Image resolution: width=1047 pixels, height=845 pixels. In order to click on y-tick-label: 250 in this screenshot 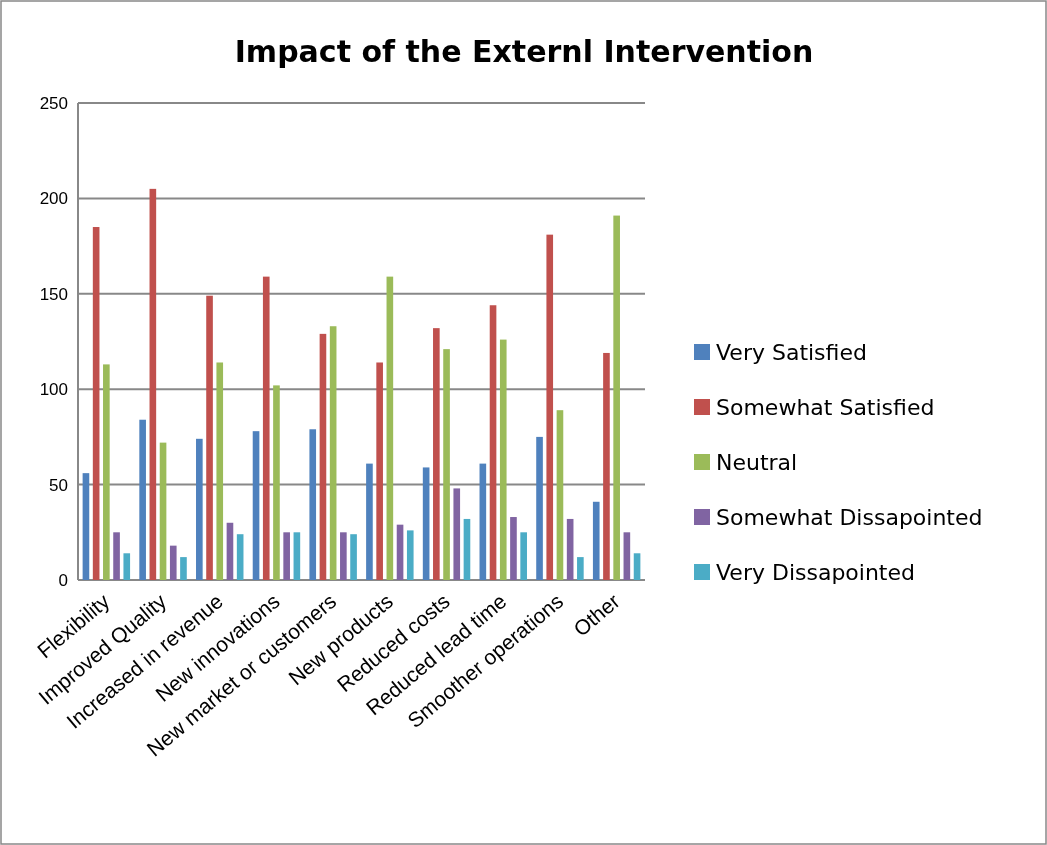, I will do `click(53, 103)`.